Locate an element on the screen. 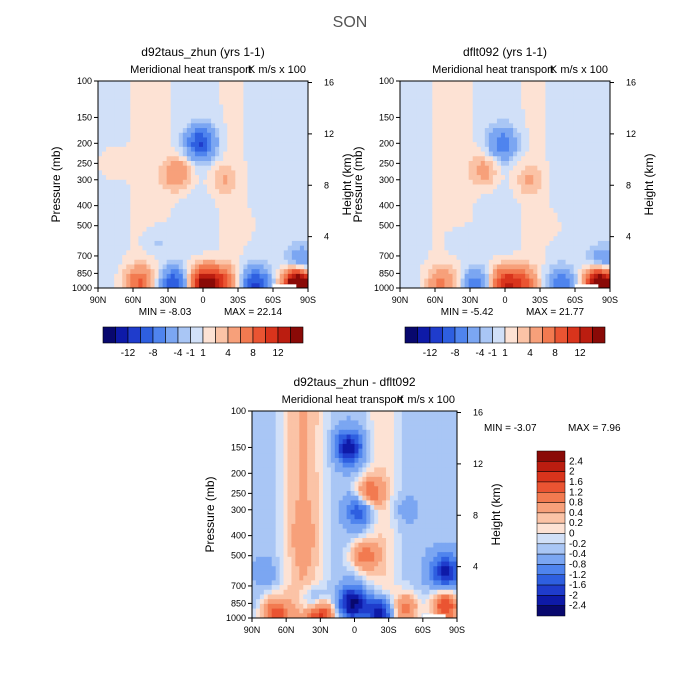 The height and width of the screenshot is (700, 700). colorbar-box is located at coordinates (599, 335).